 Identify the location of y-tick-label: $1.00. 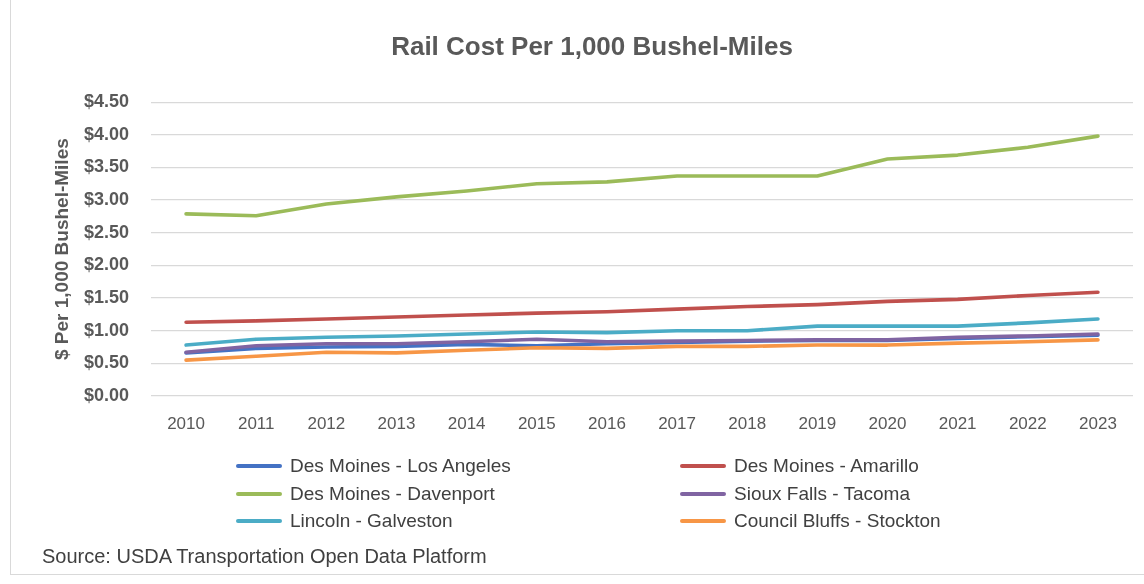
(106, 329).